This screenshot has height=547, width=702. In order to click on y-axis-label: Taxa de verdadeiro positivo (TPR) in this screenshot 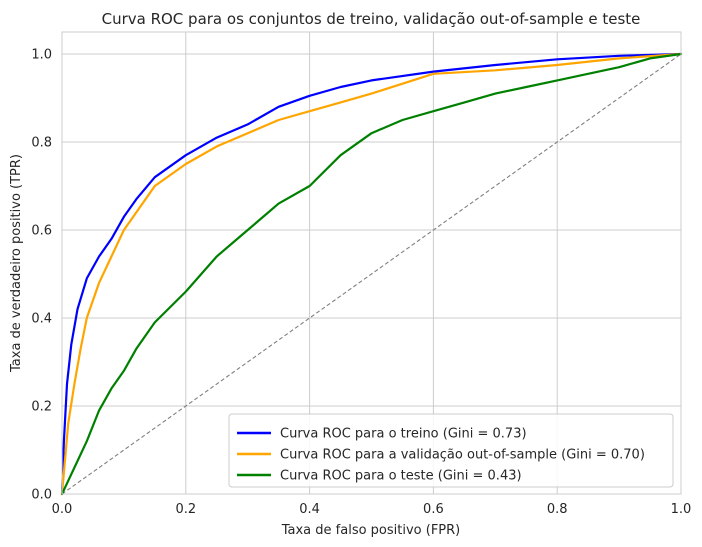, I will do `click(16, 263)`.